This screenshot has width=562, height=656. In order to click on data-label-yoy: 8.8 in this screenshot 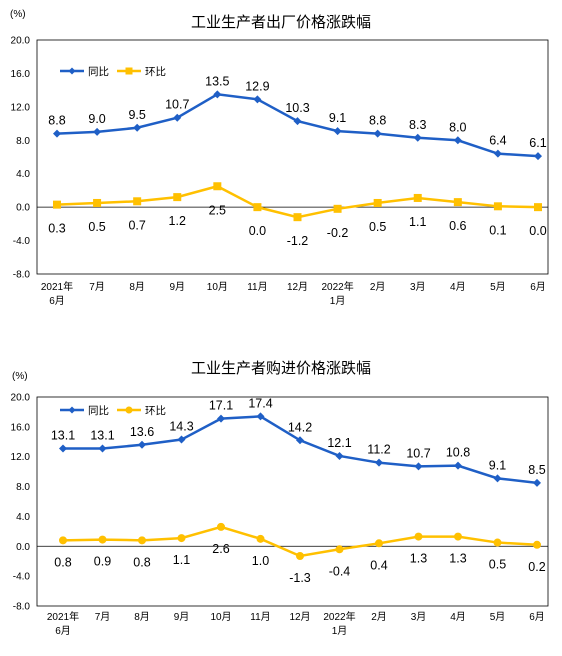, I will do `click(377, 121)`.